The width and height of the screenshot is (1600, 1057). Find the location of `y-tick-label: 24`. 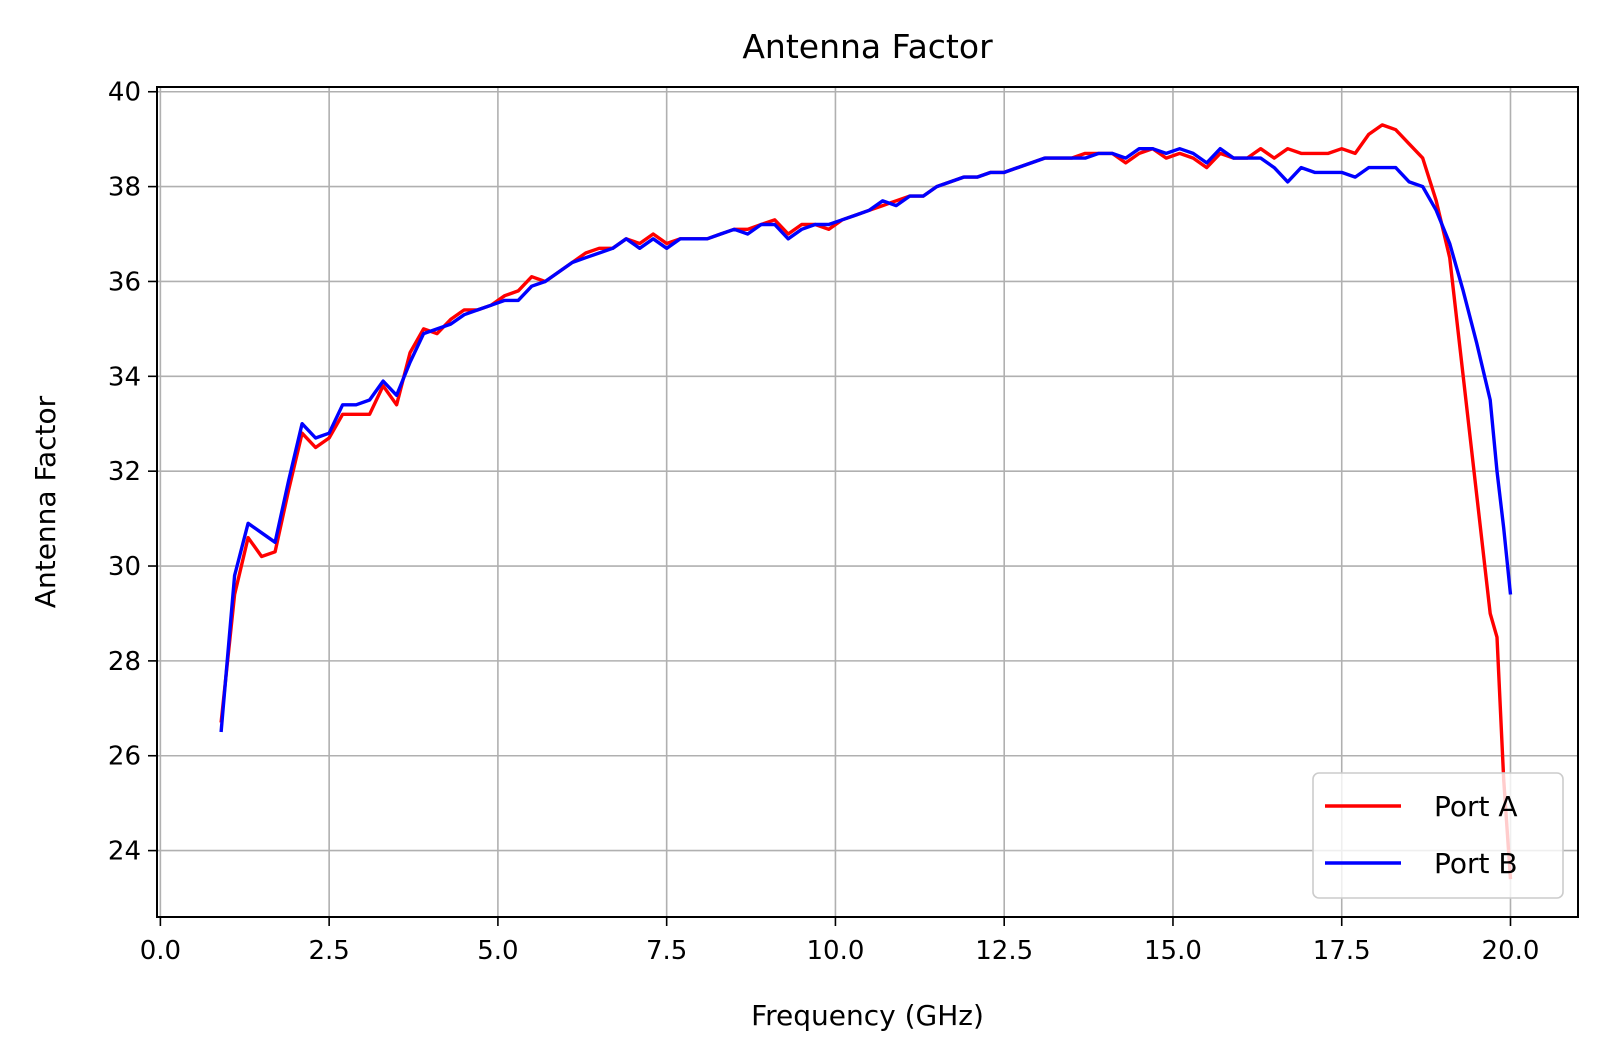

y-tick-label: 24 is located at coordinates (124, 852).